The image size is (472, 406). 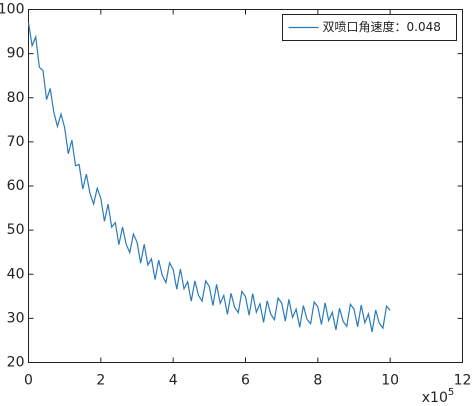 I want to click on x-tick-label: 12, so click(x=463, y=381).